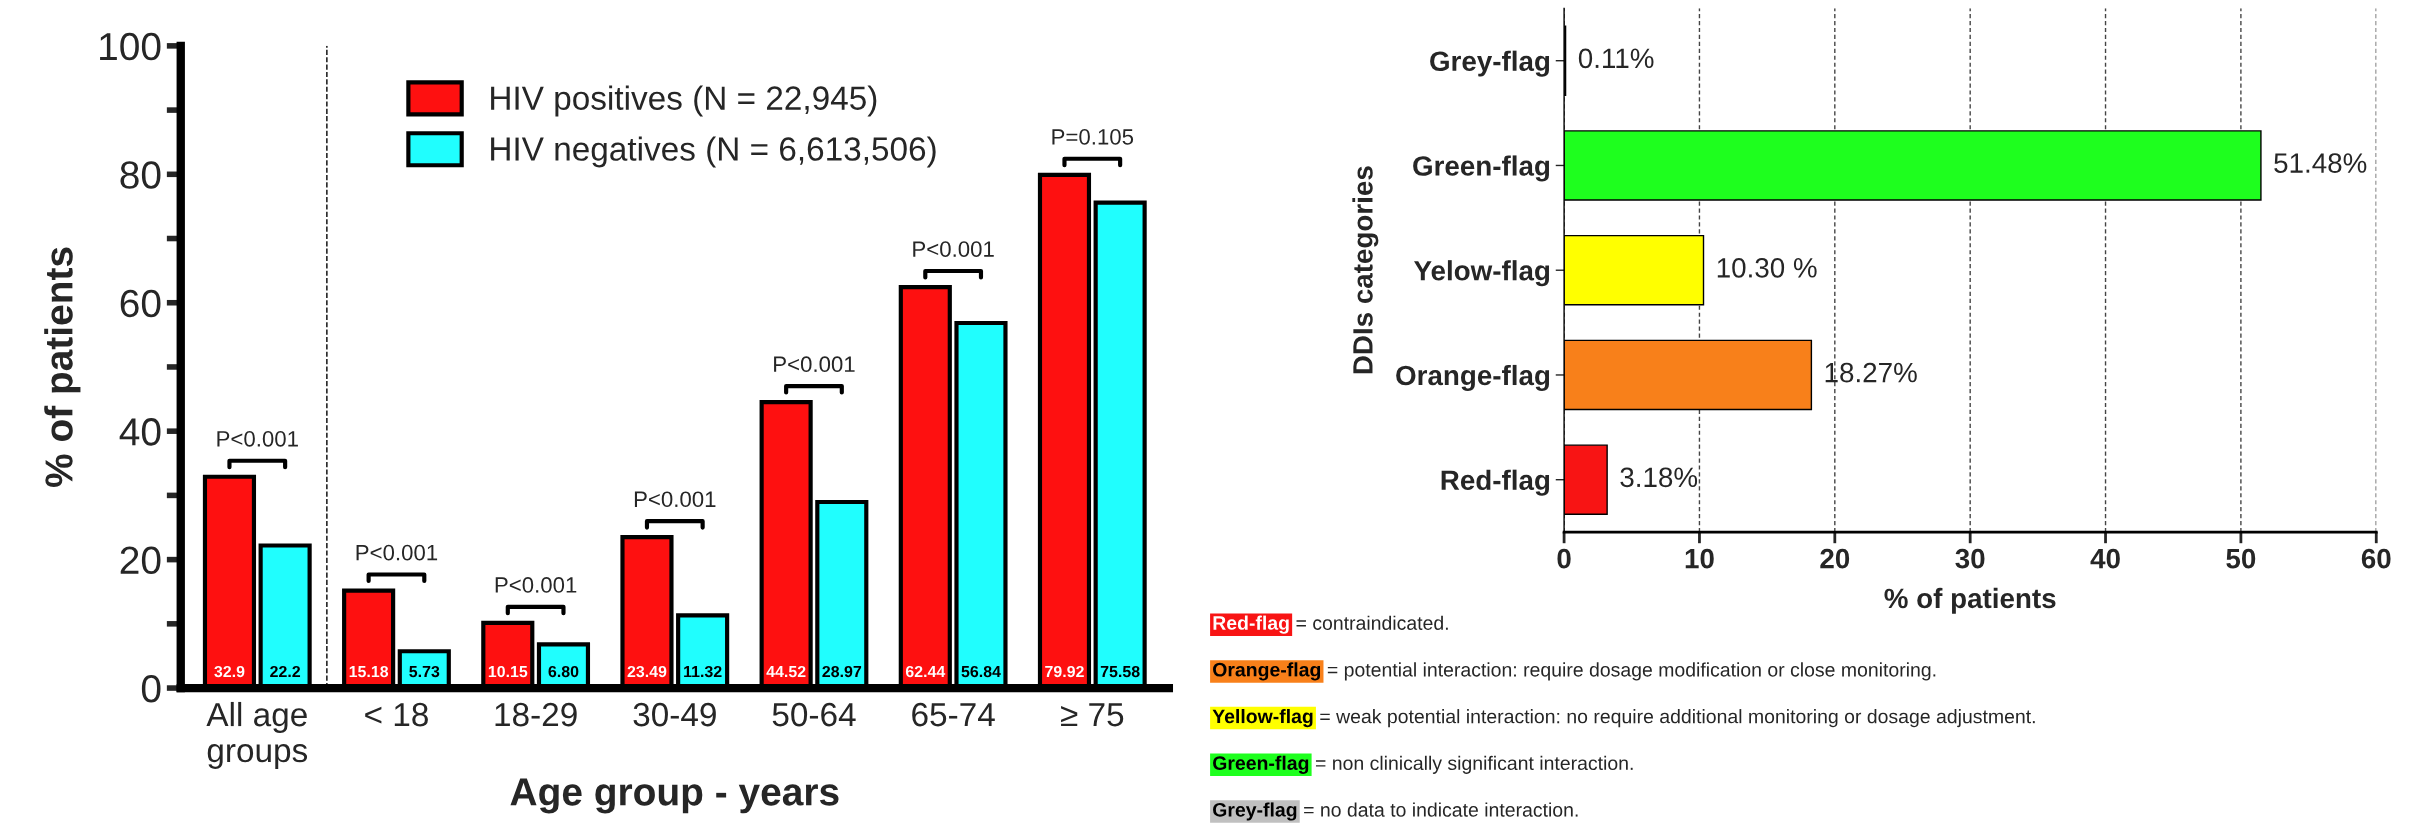  What do you see at coordinates (1871, 372) in the screenshot?
I see `data-label: 18.27%` at bounding box center [1871, 372].